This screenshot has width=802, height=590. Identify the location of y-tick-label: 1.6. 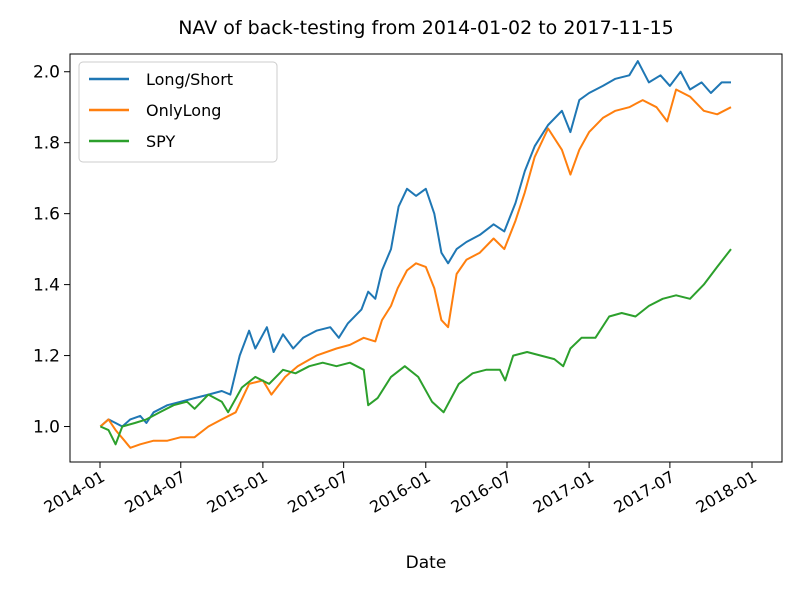
(46, 215).